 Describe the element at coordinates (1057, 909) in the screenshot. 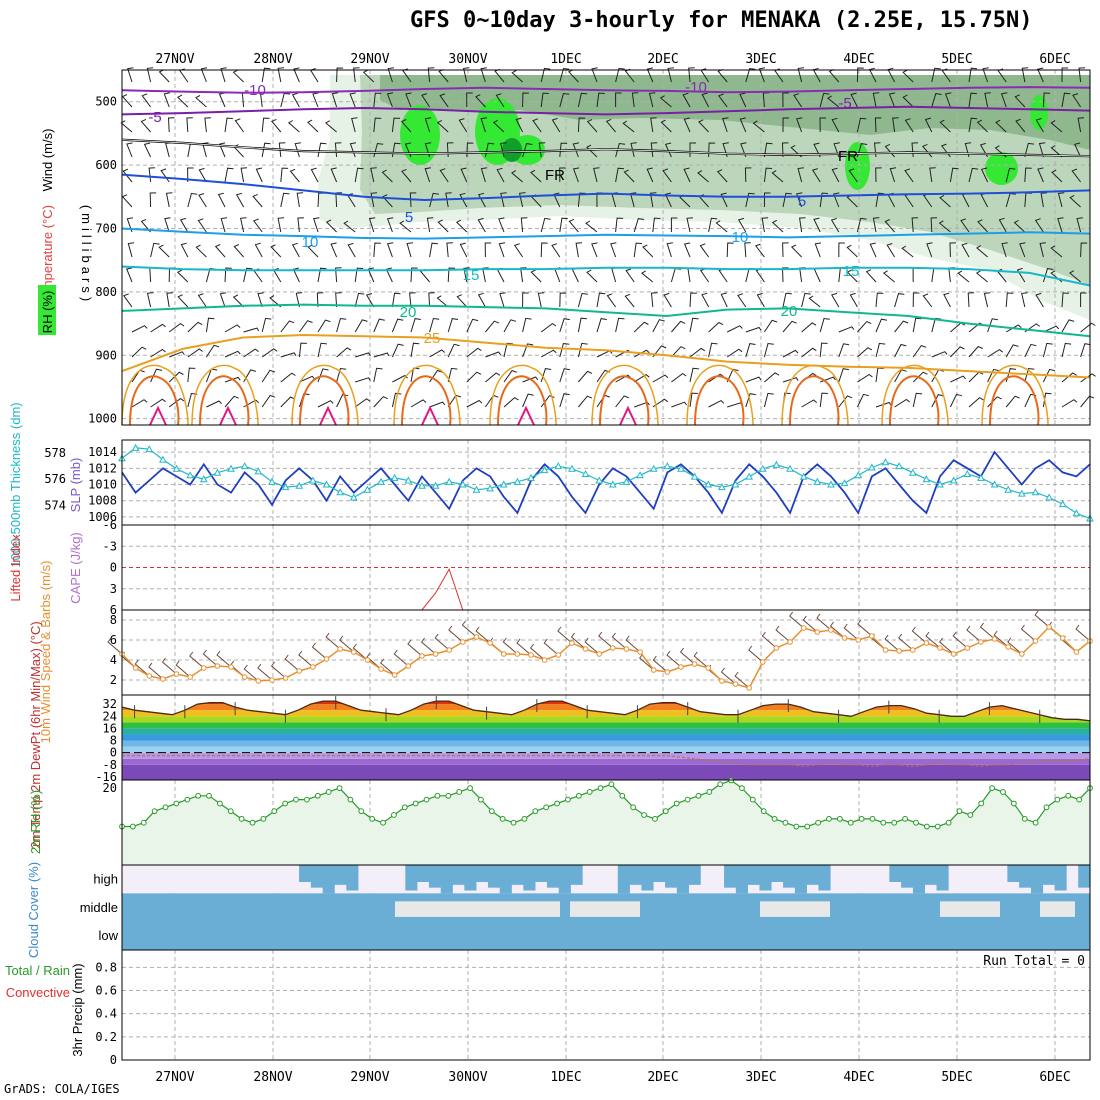

I see `cloud-middle-gap` at that location.